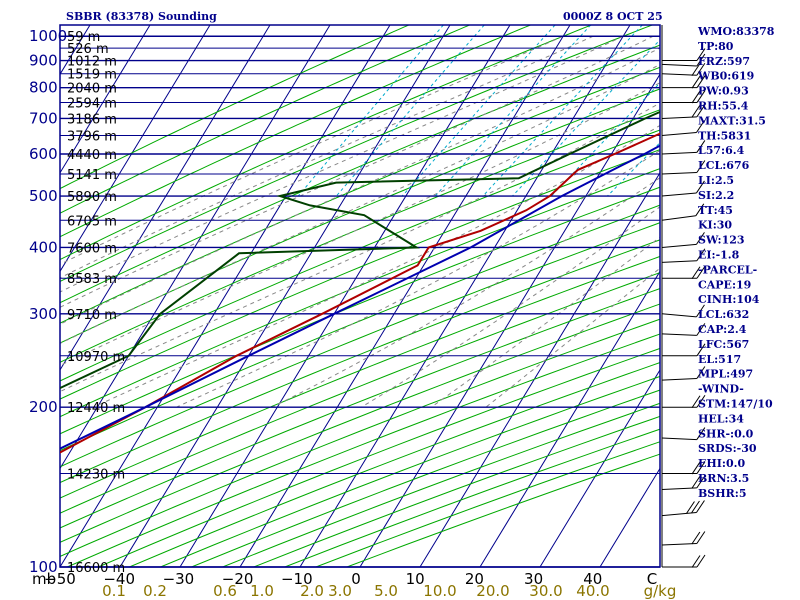  I want to click on index-entry: CINH:104, so click(729, 299).